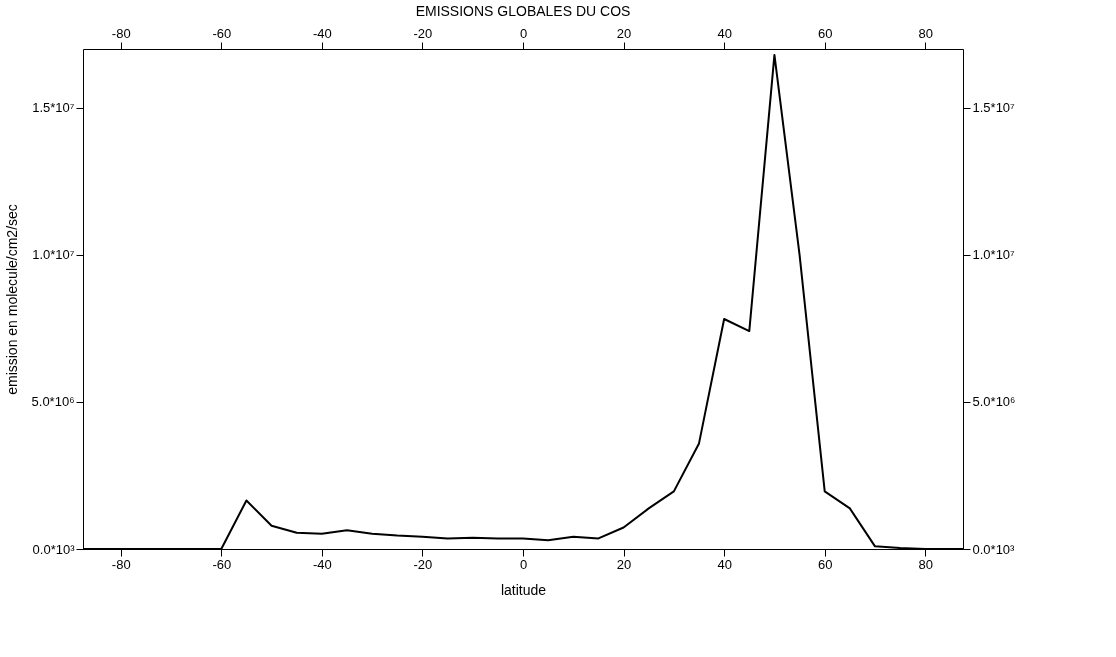 The image size is (1116, 657). I want to click on y2-tick-label: 5.0*10⁶, so click(994, 402).